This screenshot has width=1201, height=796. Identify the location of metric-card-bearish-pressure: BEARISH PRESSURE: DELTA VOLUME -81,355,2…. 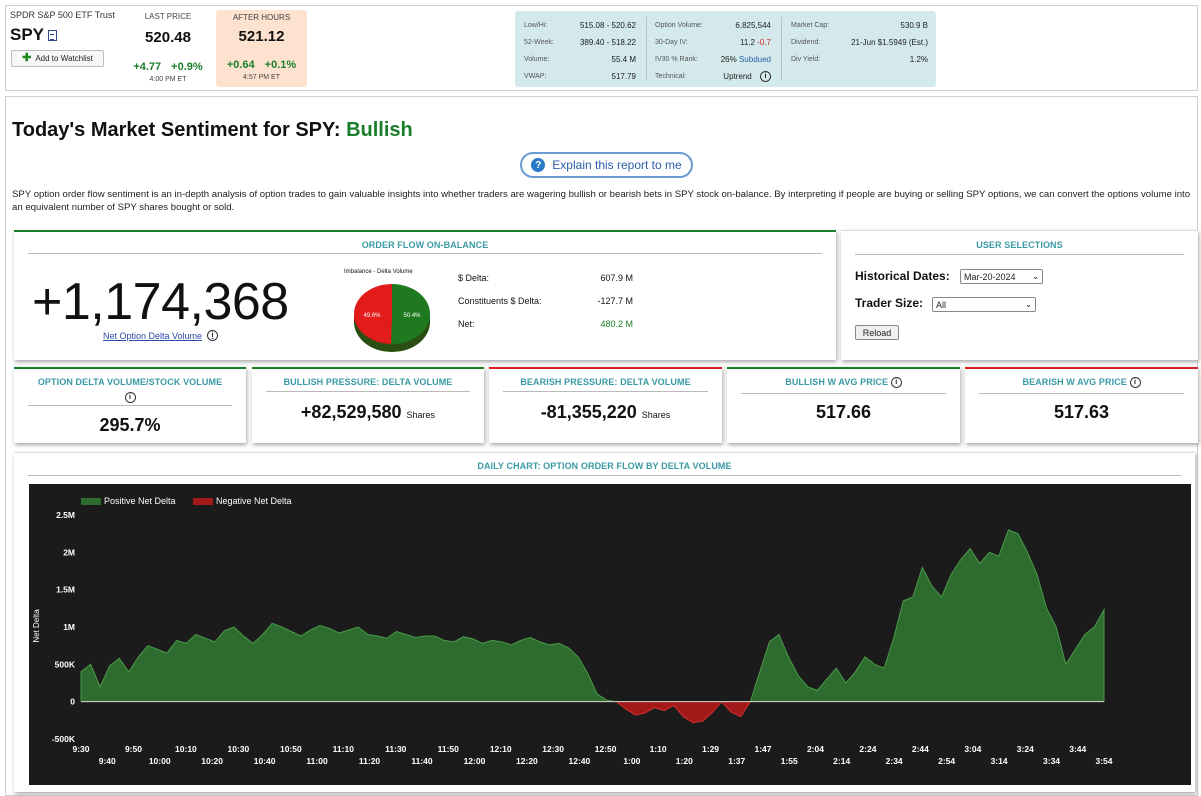
(605, 405).